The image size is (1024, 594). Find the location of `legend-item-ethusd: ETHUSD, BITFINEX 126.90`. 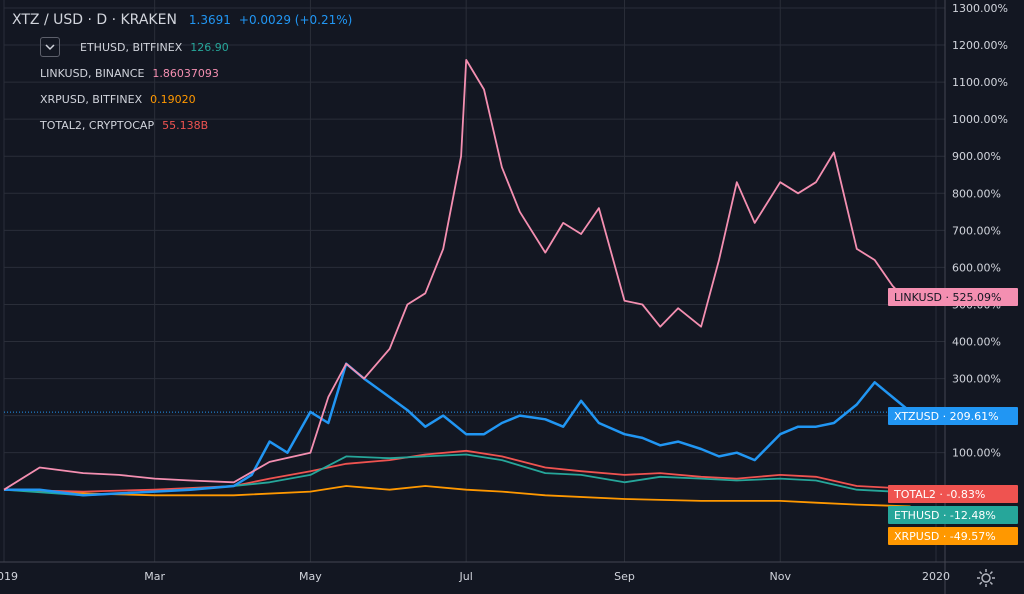

legend-item-ethusd: ETHUSD, BITFINEX 126.90 is located at coordinates (196, 47).